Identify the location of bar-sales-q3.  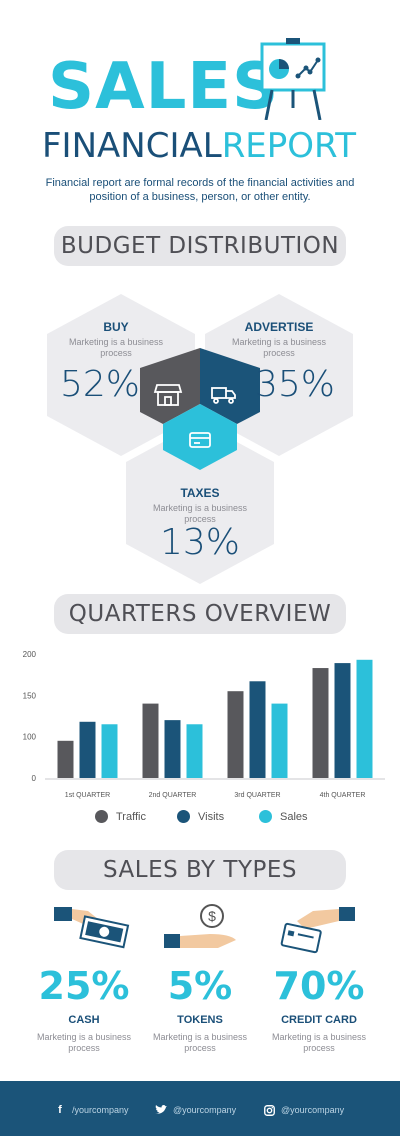
(279, 740).